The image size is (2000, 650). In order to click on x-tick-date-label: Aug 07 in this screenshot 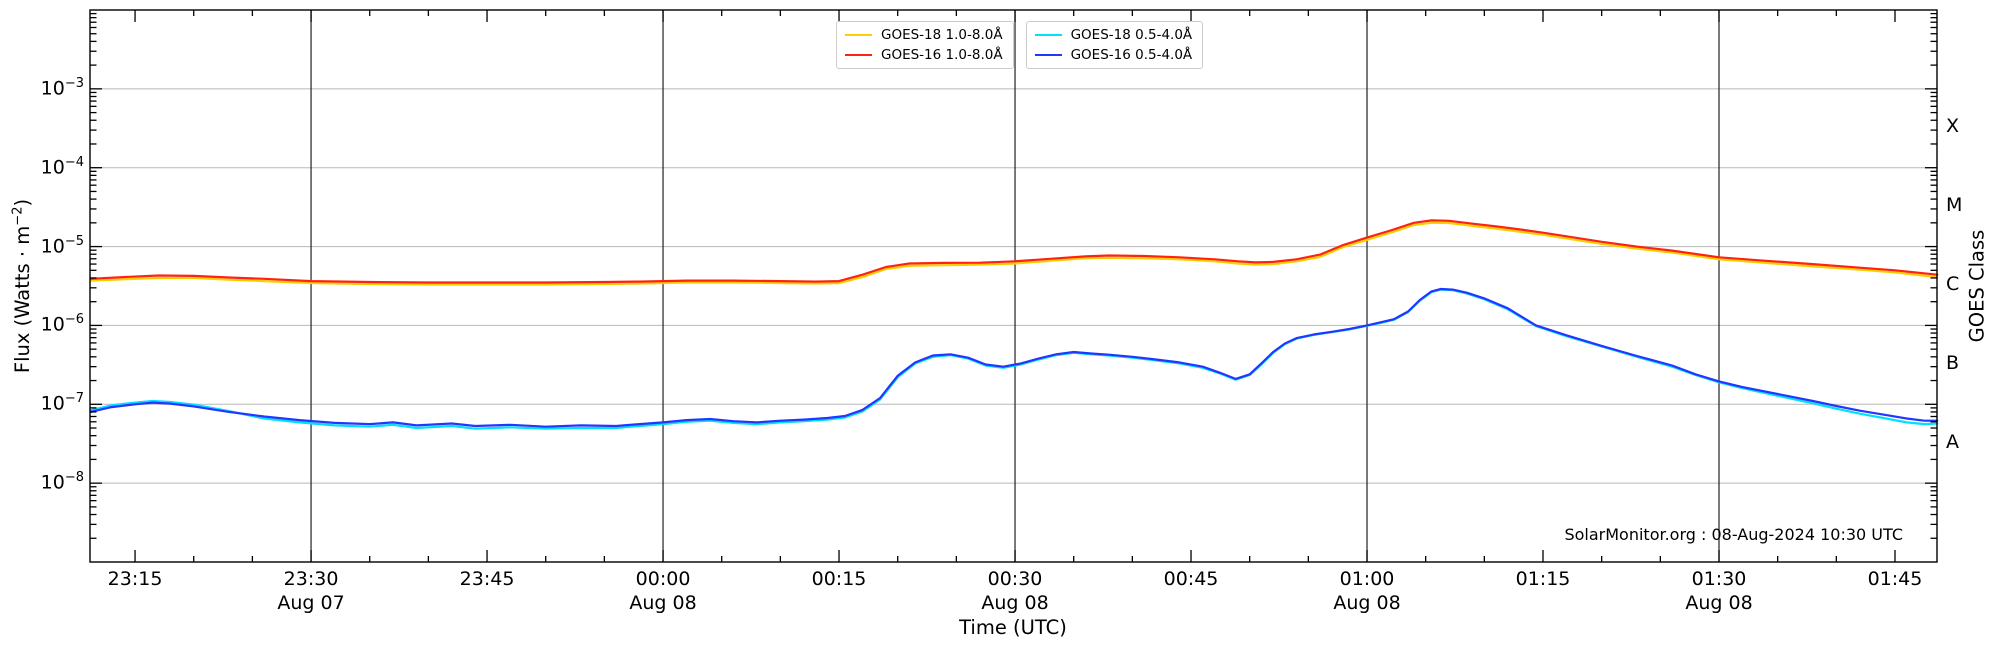, I will do `click(311, 603)`.